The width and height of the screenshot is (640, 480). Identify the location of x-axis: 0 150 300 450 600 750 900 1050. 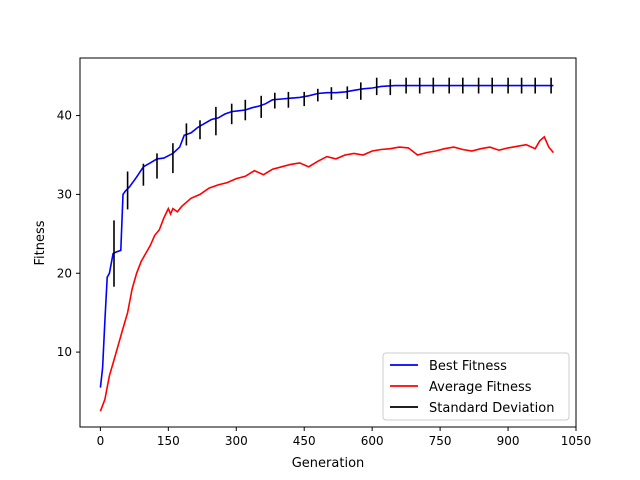
(344, 437).